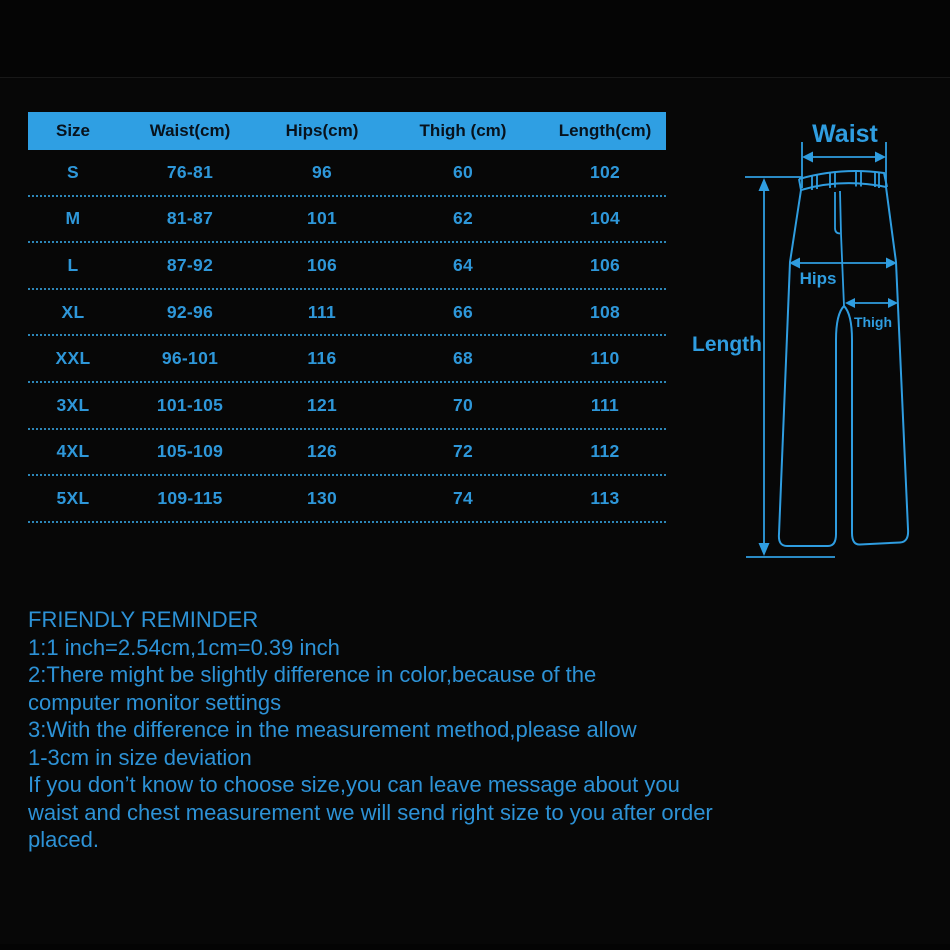 The height and width of the screenshot is (950, 950). Describe the element at coordinates (605, 264) in the screenshot. I see `cell-length: 106` at that location.